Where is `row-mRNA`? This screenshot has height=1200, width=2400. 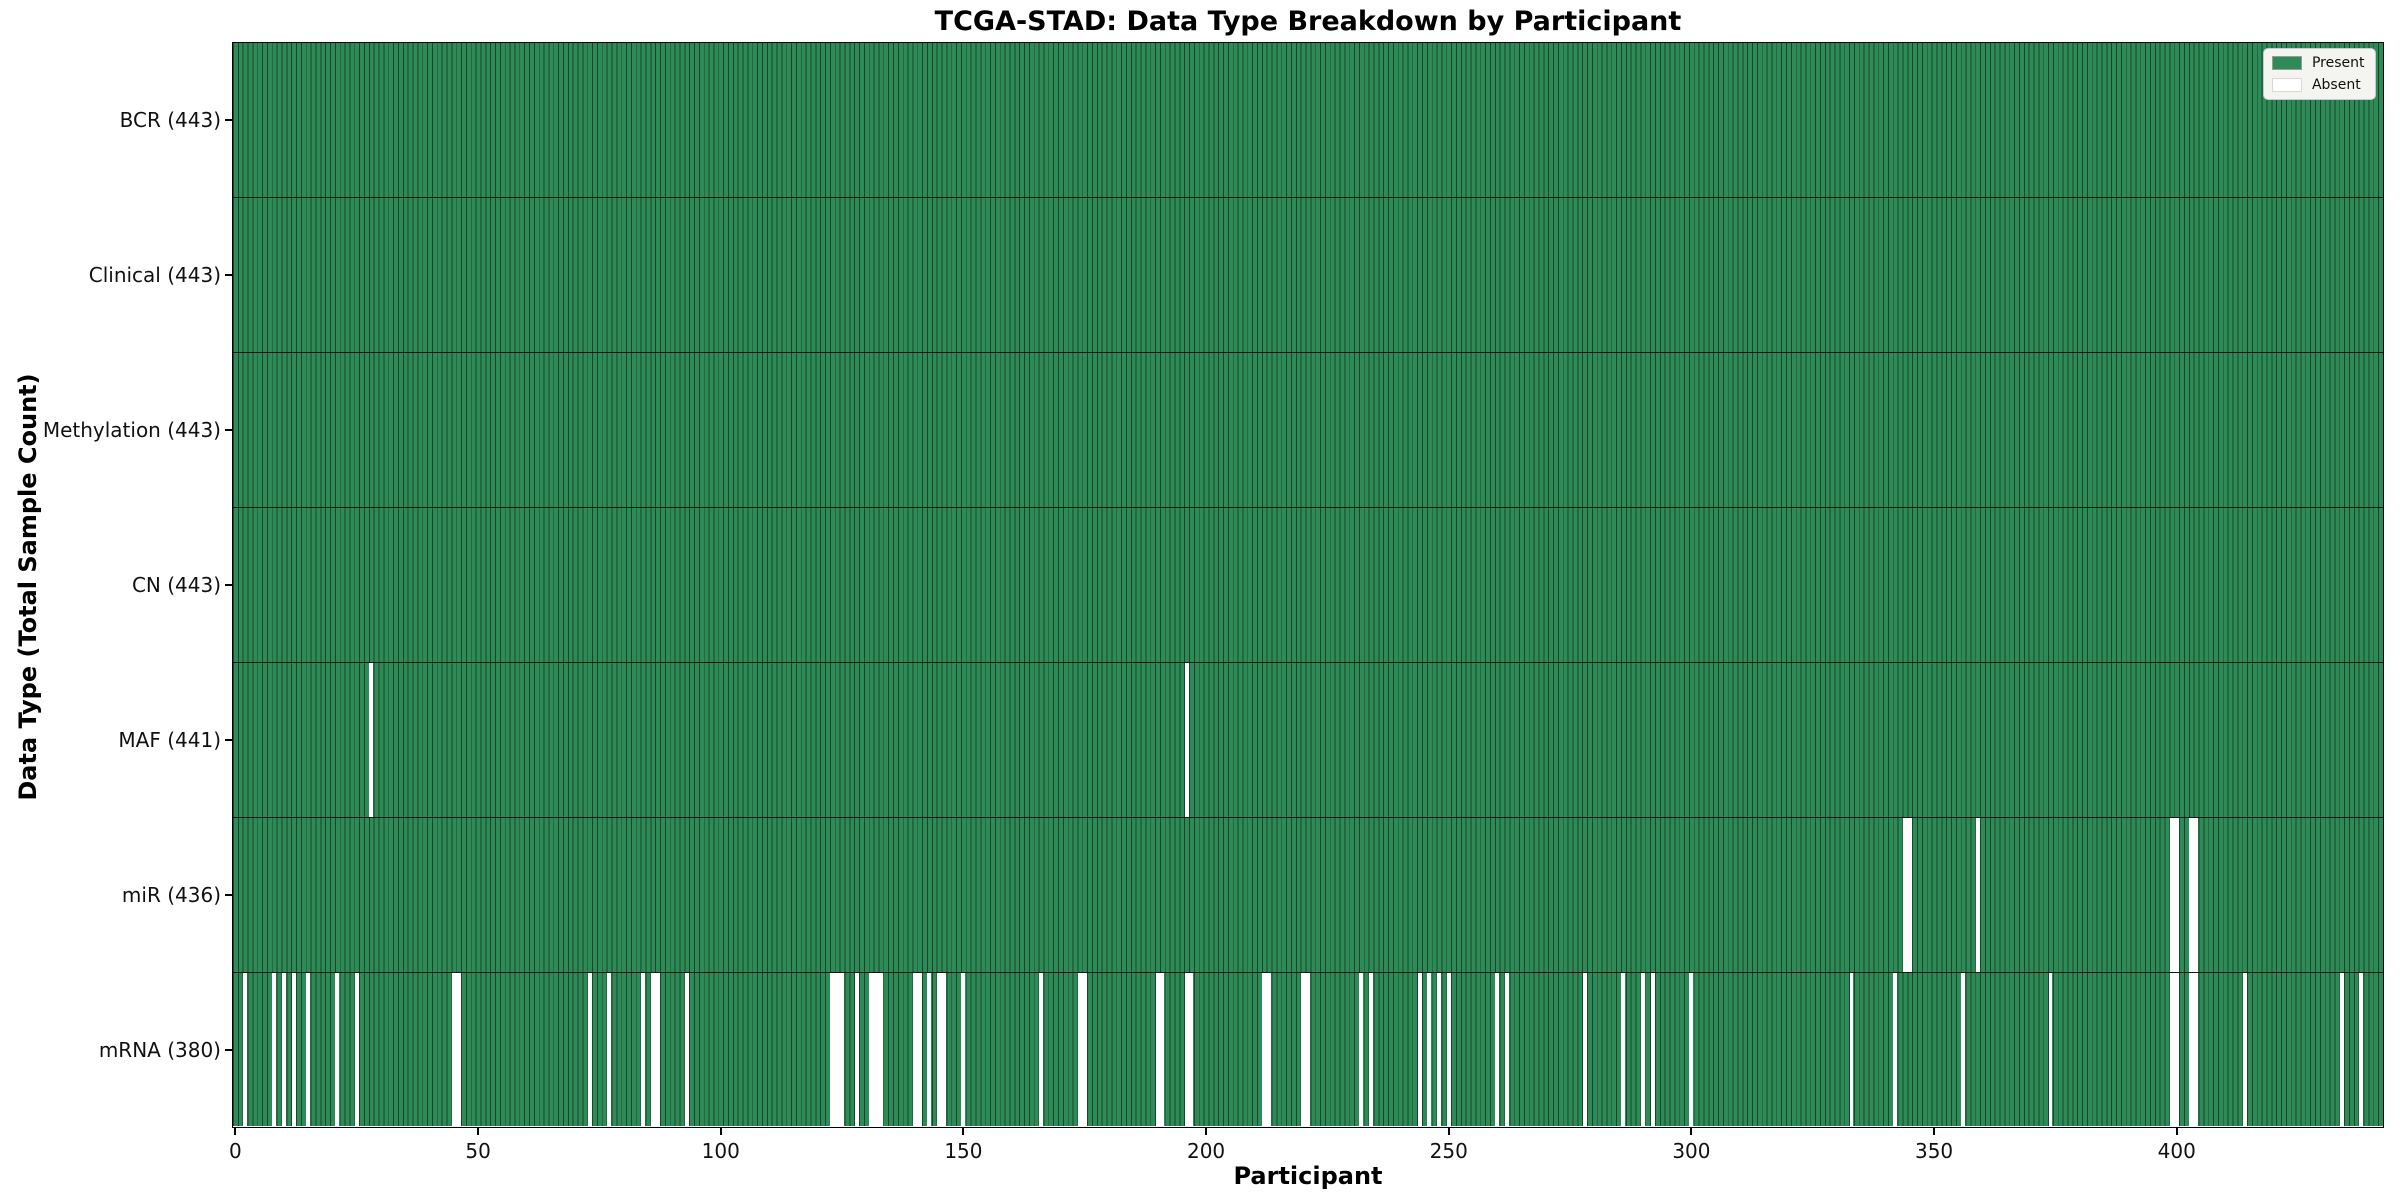
row-mRNA is located at coordinates (1307, 1049).